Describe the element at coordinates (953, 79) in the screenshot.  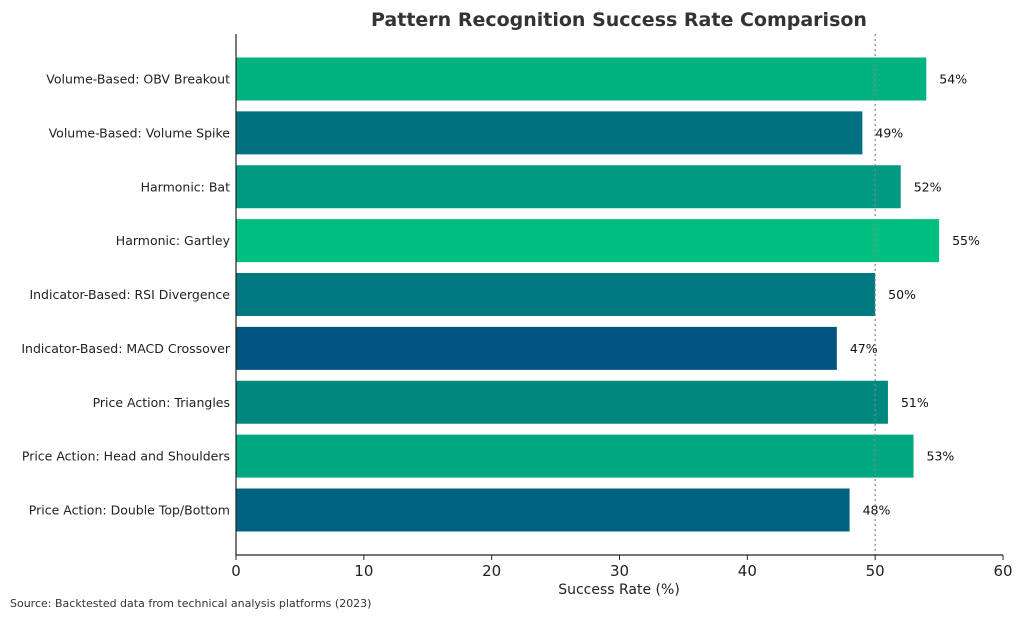
I see `value-label: 54%` at that location.